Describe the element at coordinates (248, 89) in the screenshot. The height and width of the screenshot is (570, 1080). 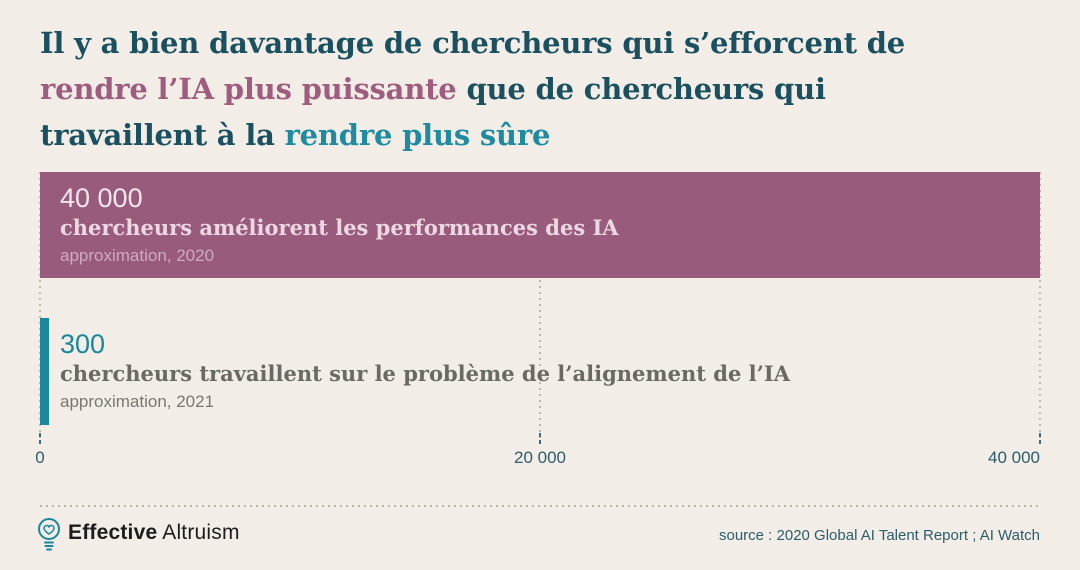
I see `title-segment-power: rendre l’IA plus puissante` at that location.